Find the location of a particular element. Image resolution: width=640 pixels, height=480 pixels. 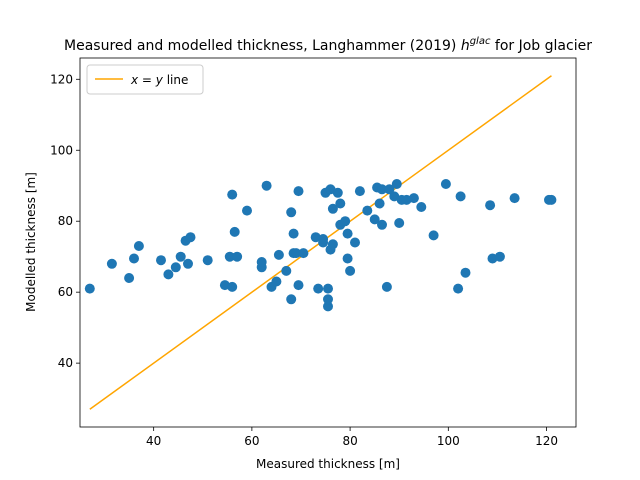

x-tick-label: 40 is located at coordinates (153, 441).